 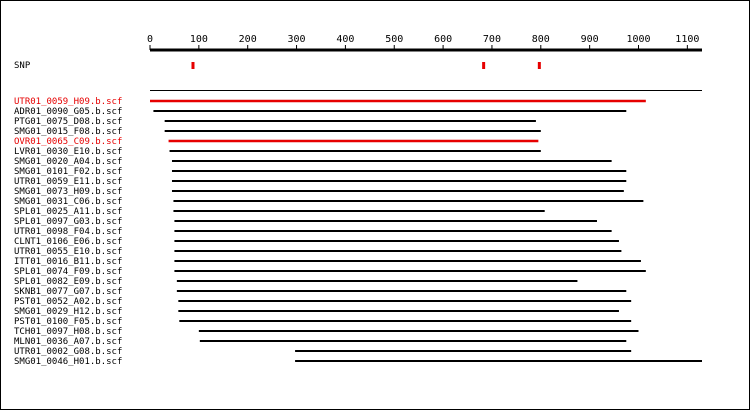 I want to click on axis-tick-label: 0, so click(x=150, y=39).